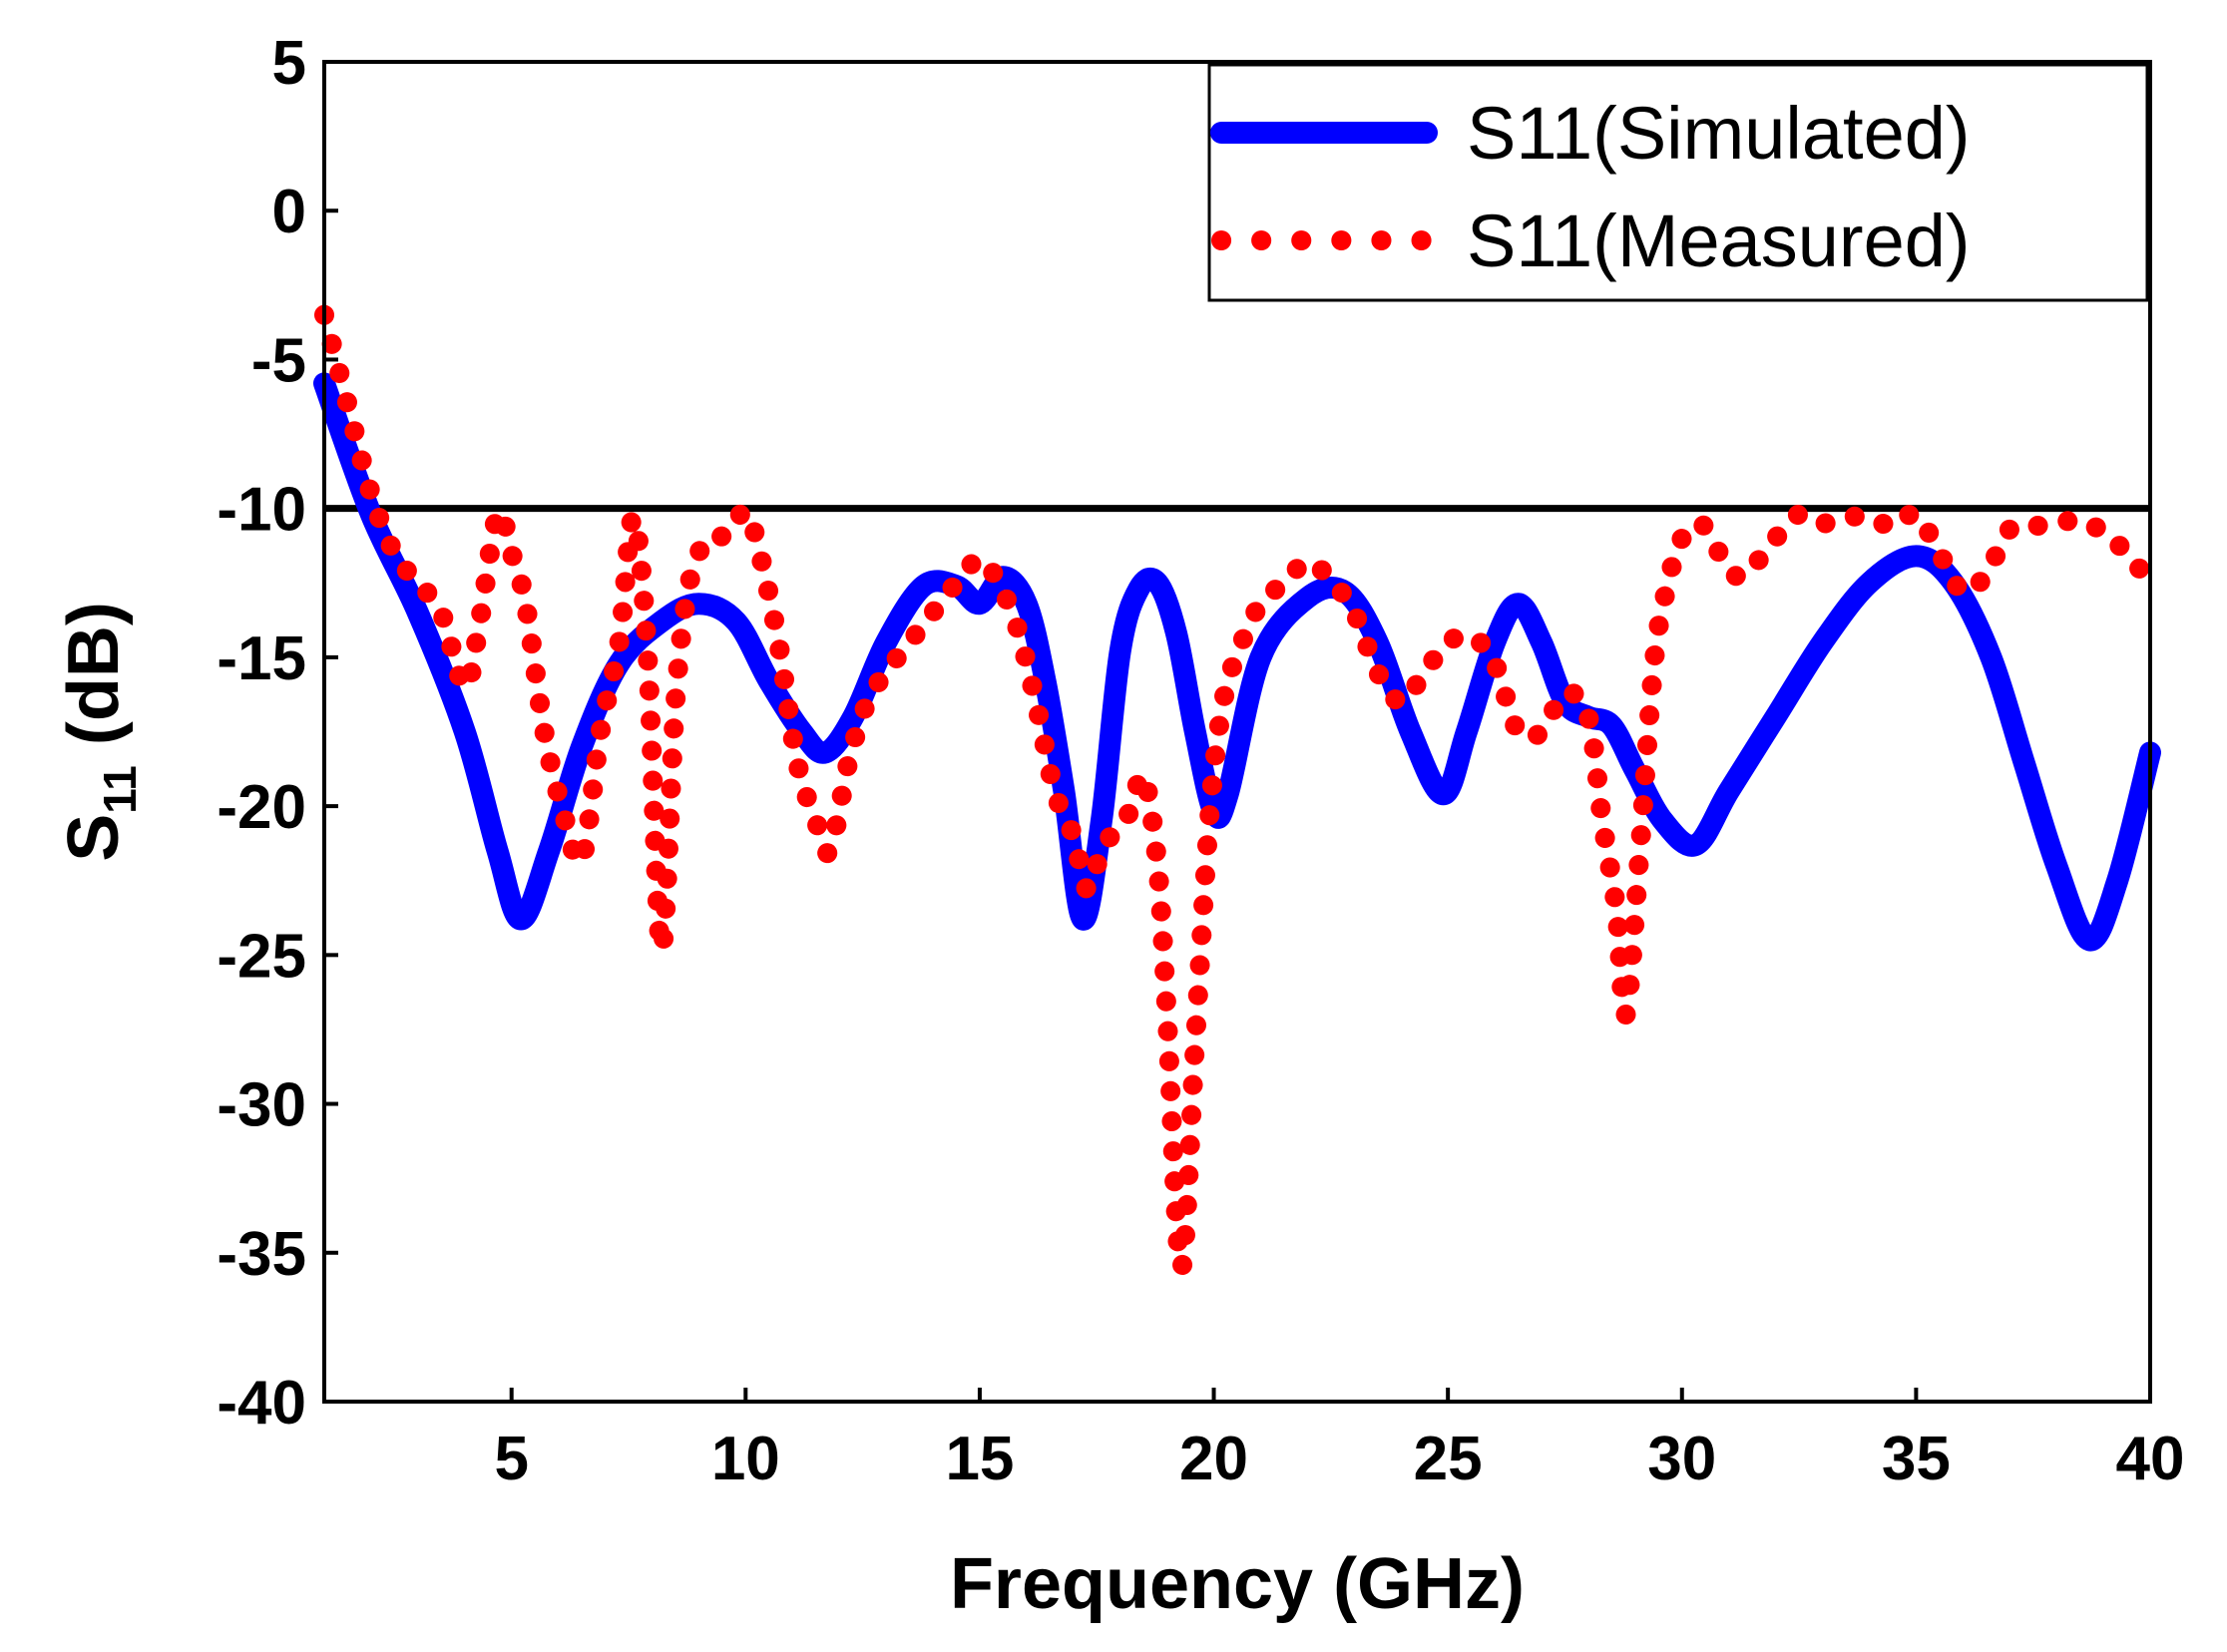  I want to click on y-tick-label: -15, so click(261, 658).